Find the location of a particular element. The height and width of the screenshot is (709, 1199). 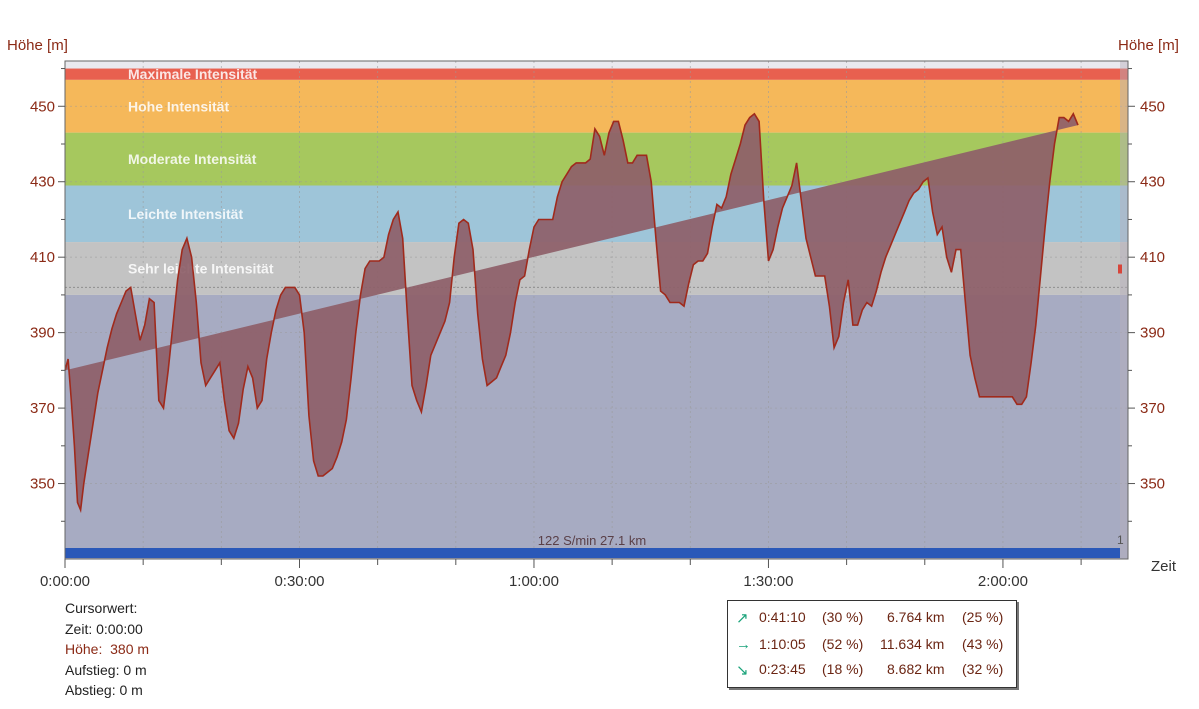

stats-row-ascent: ↗ 0:41:10 (30 %) 6.764 km (25 %) is located at coordinates (872, 619).